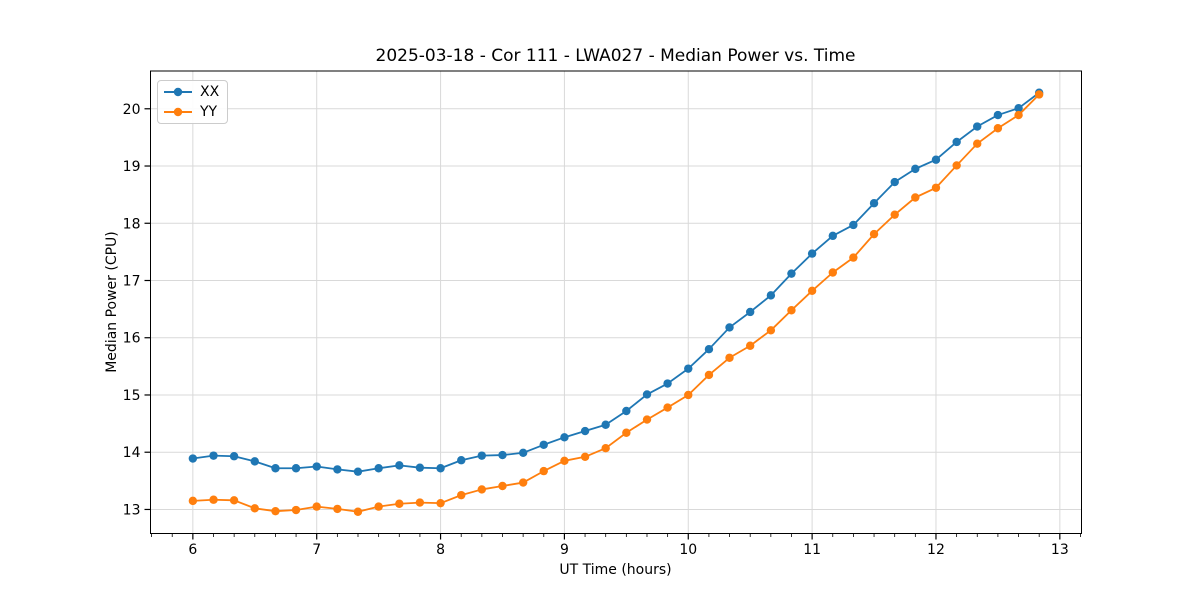 The width and height of the screenshot is (1200, 600). Describe the element at coordinates (564, 550) in the screenshot. I see `x-tick-label: 9` at that location.